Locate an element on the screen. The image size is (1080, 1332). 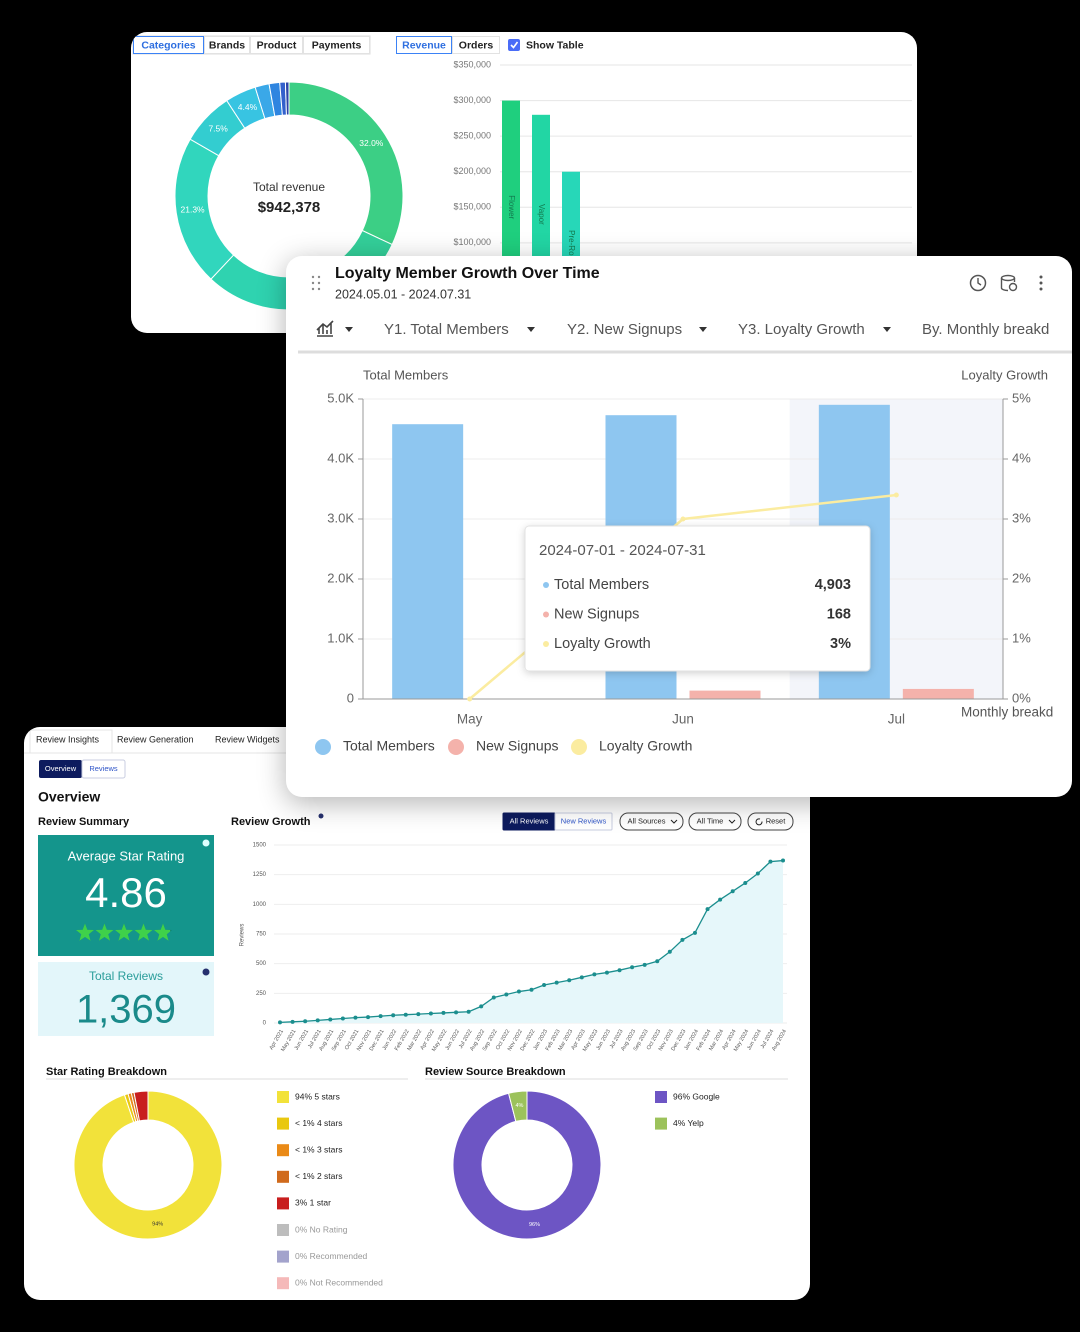
rating-label: Average Star Rating is located at coordinates (126, 855).